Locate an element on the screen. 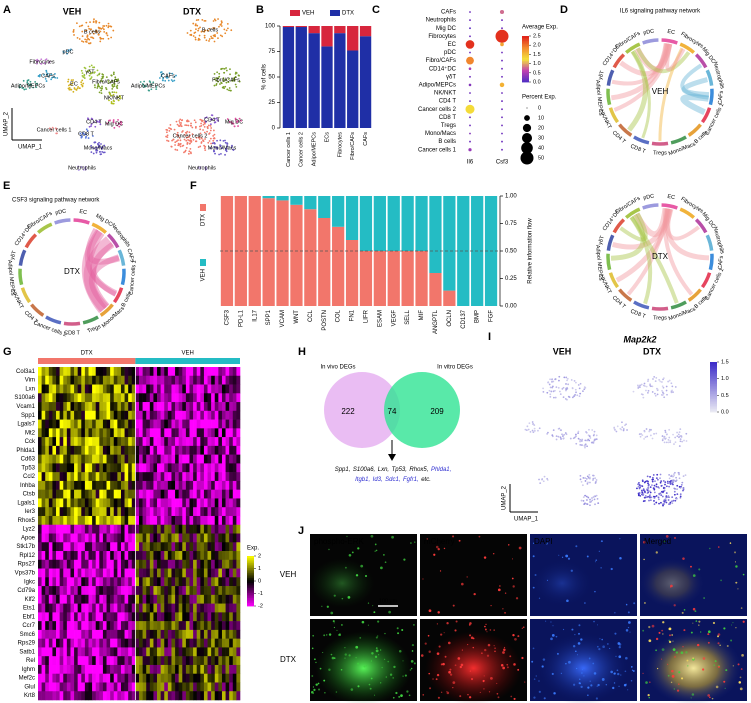 This screenshot has width=751, height=703. colorbar-label: -1 is located at coordinates (260, 594).